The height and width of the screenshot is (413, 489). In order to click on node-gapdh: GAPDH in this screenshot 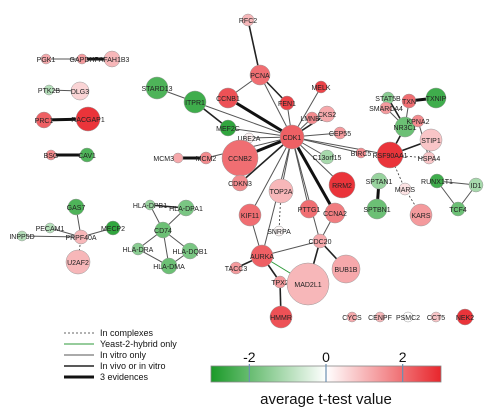, I will do `click(82, 59)`.